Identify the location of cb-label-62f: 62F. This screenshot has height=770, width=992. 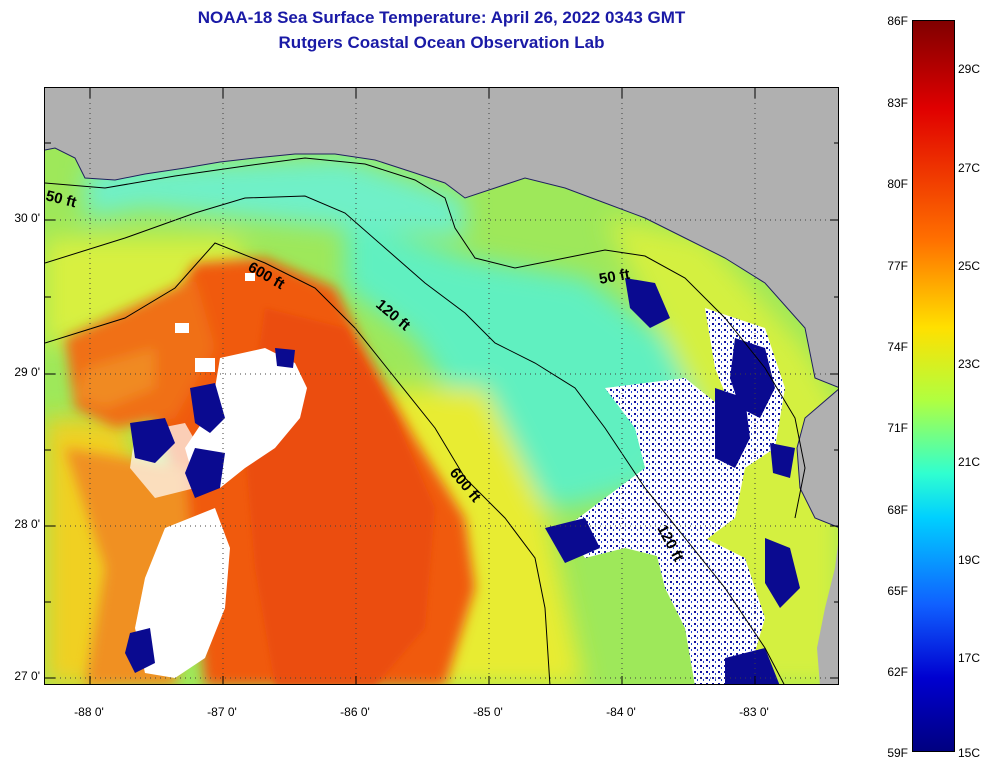
(897, 672).